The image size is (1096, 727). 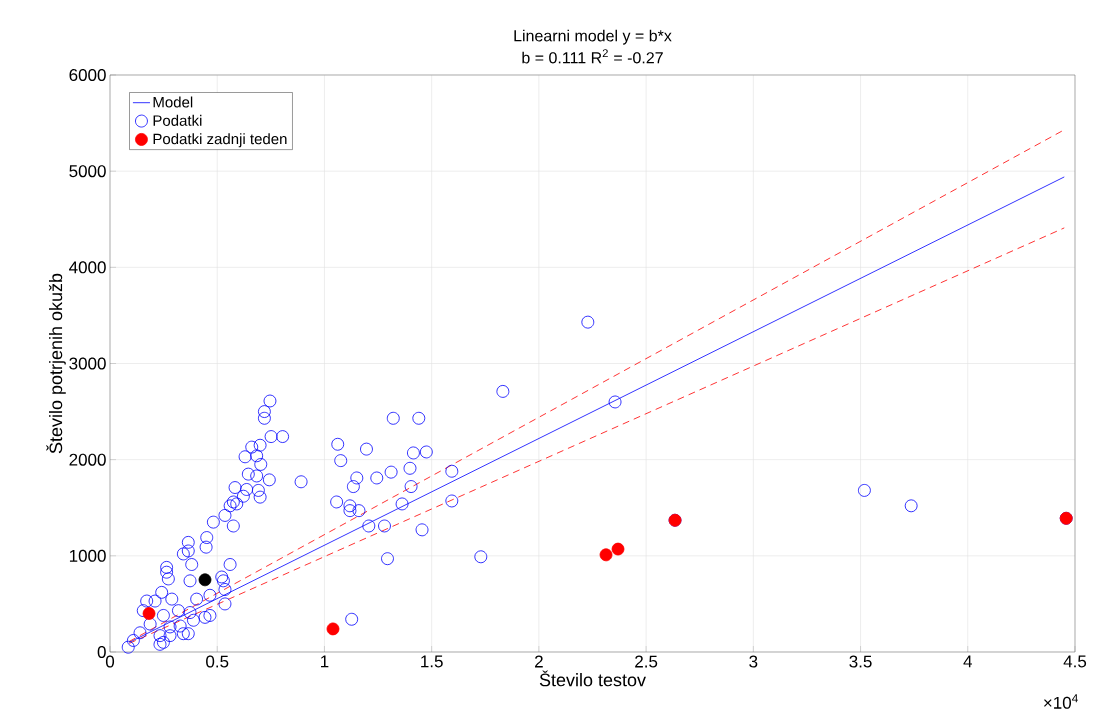 I want to click on x-tick-label: 3, so click(x=753, y=661).